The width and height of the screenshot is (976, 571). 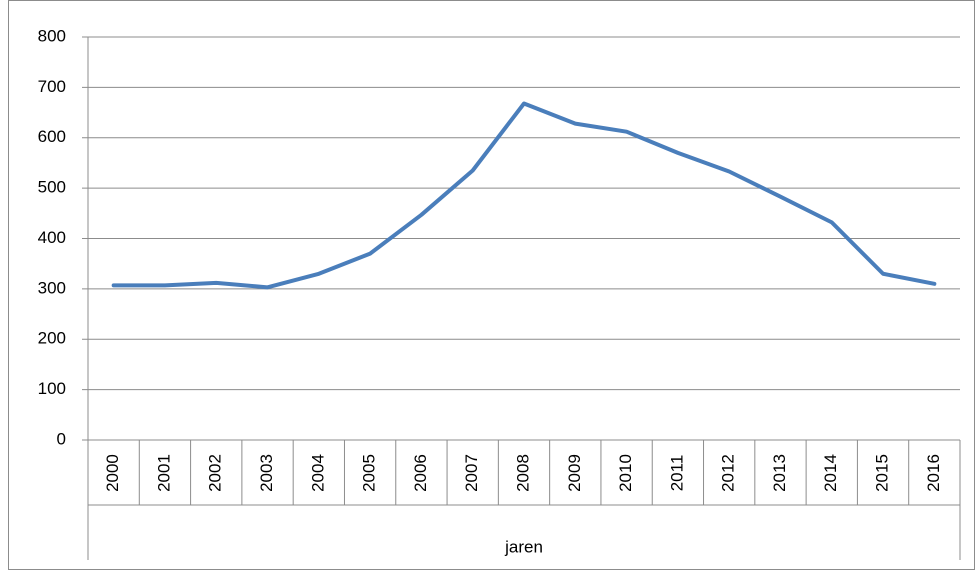 I want to click on y-tick-label: 500, so click(x=52, y=187).